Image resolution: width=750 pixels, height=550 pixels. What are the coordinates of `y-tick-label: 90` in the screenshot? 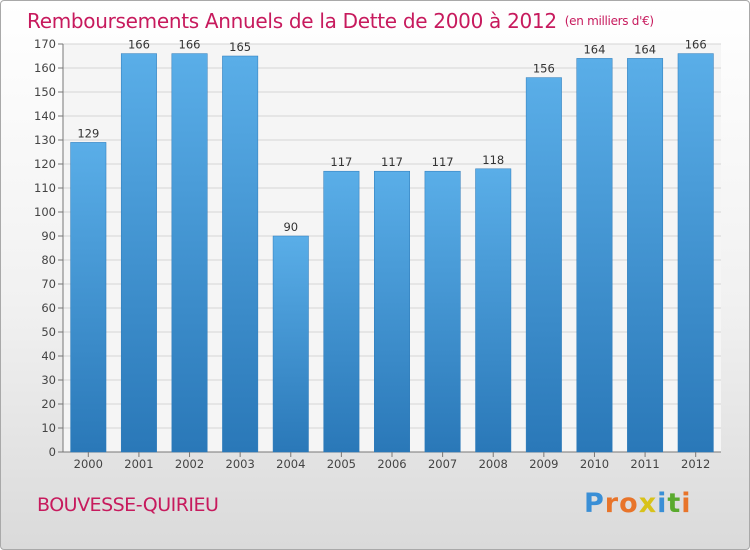 It's located at (48, 236).